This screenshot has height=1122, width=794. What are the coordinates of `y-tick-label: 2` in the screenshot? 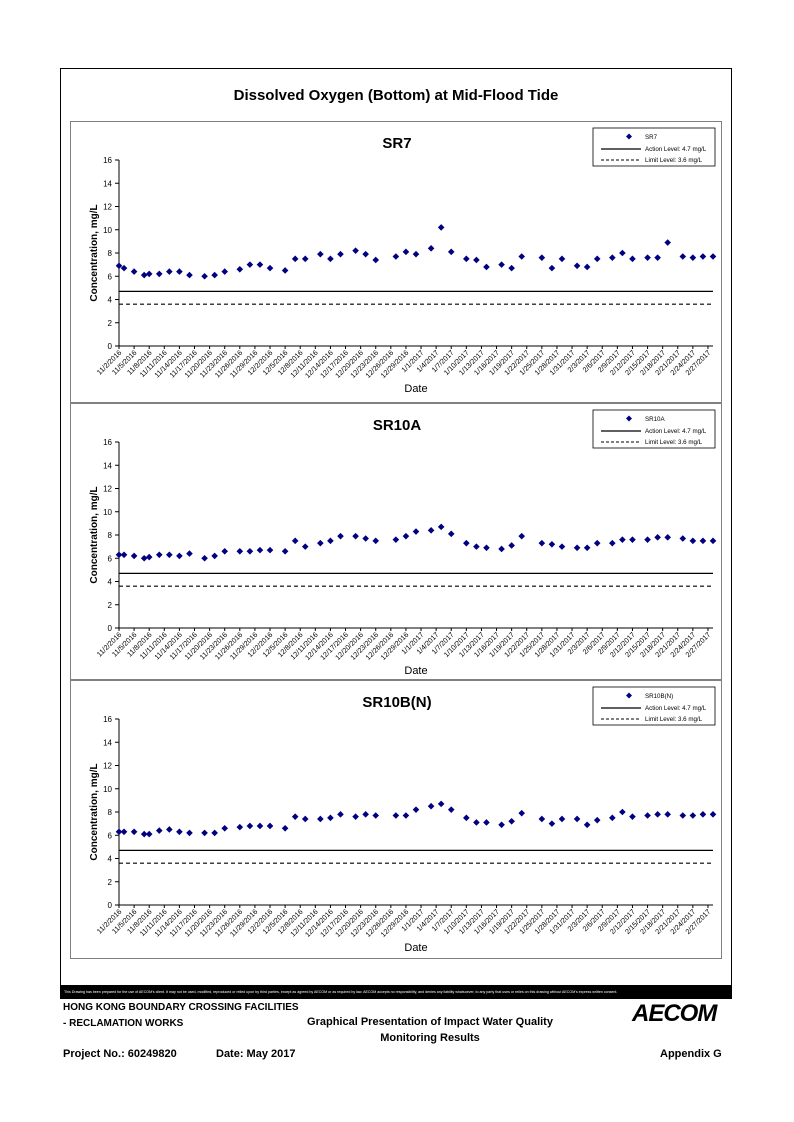 It's located at (110, 882).